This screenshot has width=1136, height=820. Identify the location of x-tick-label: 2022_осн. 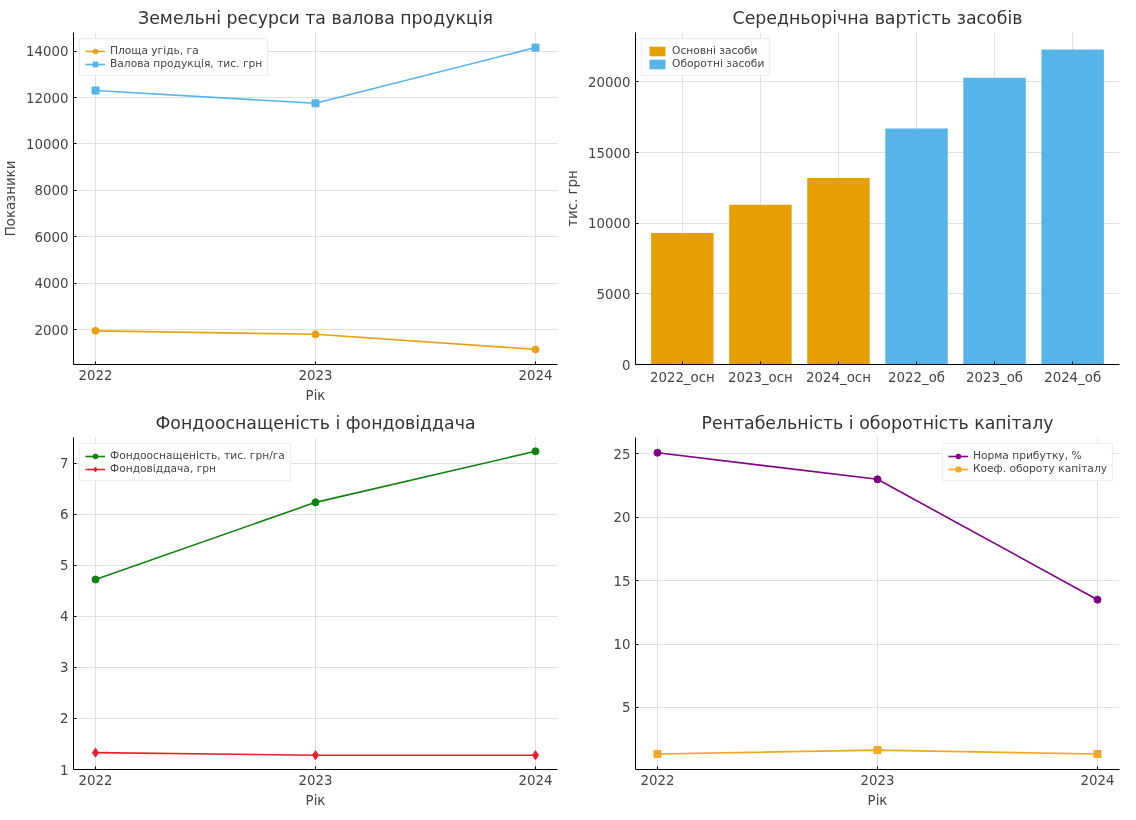
(682, 377).